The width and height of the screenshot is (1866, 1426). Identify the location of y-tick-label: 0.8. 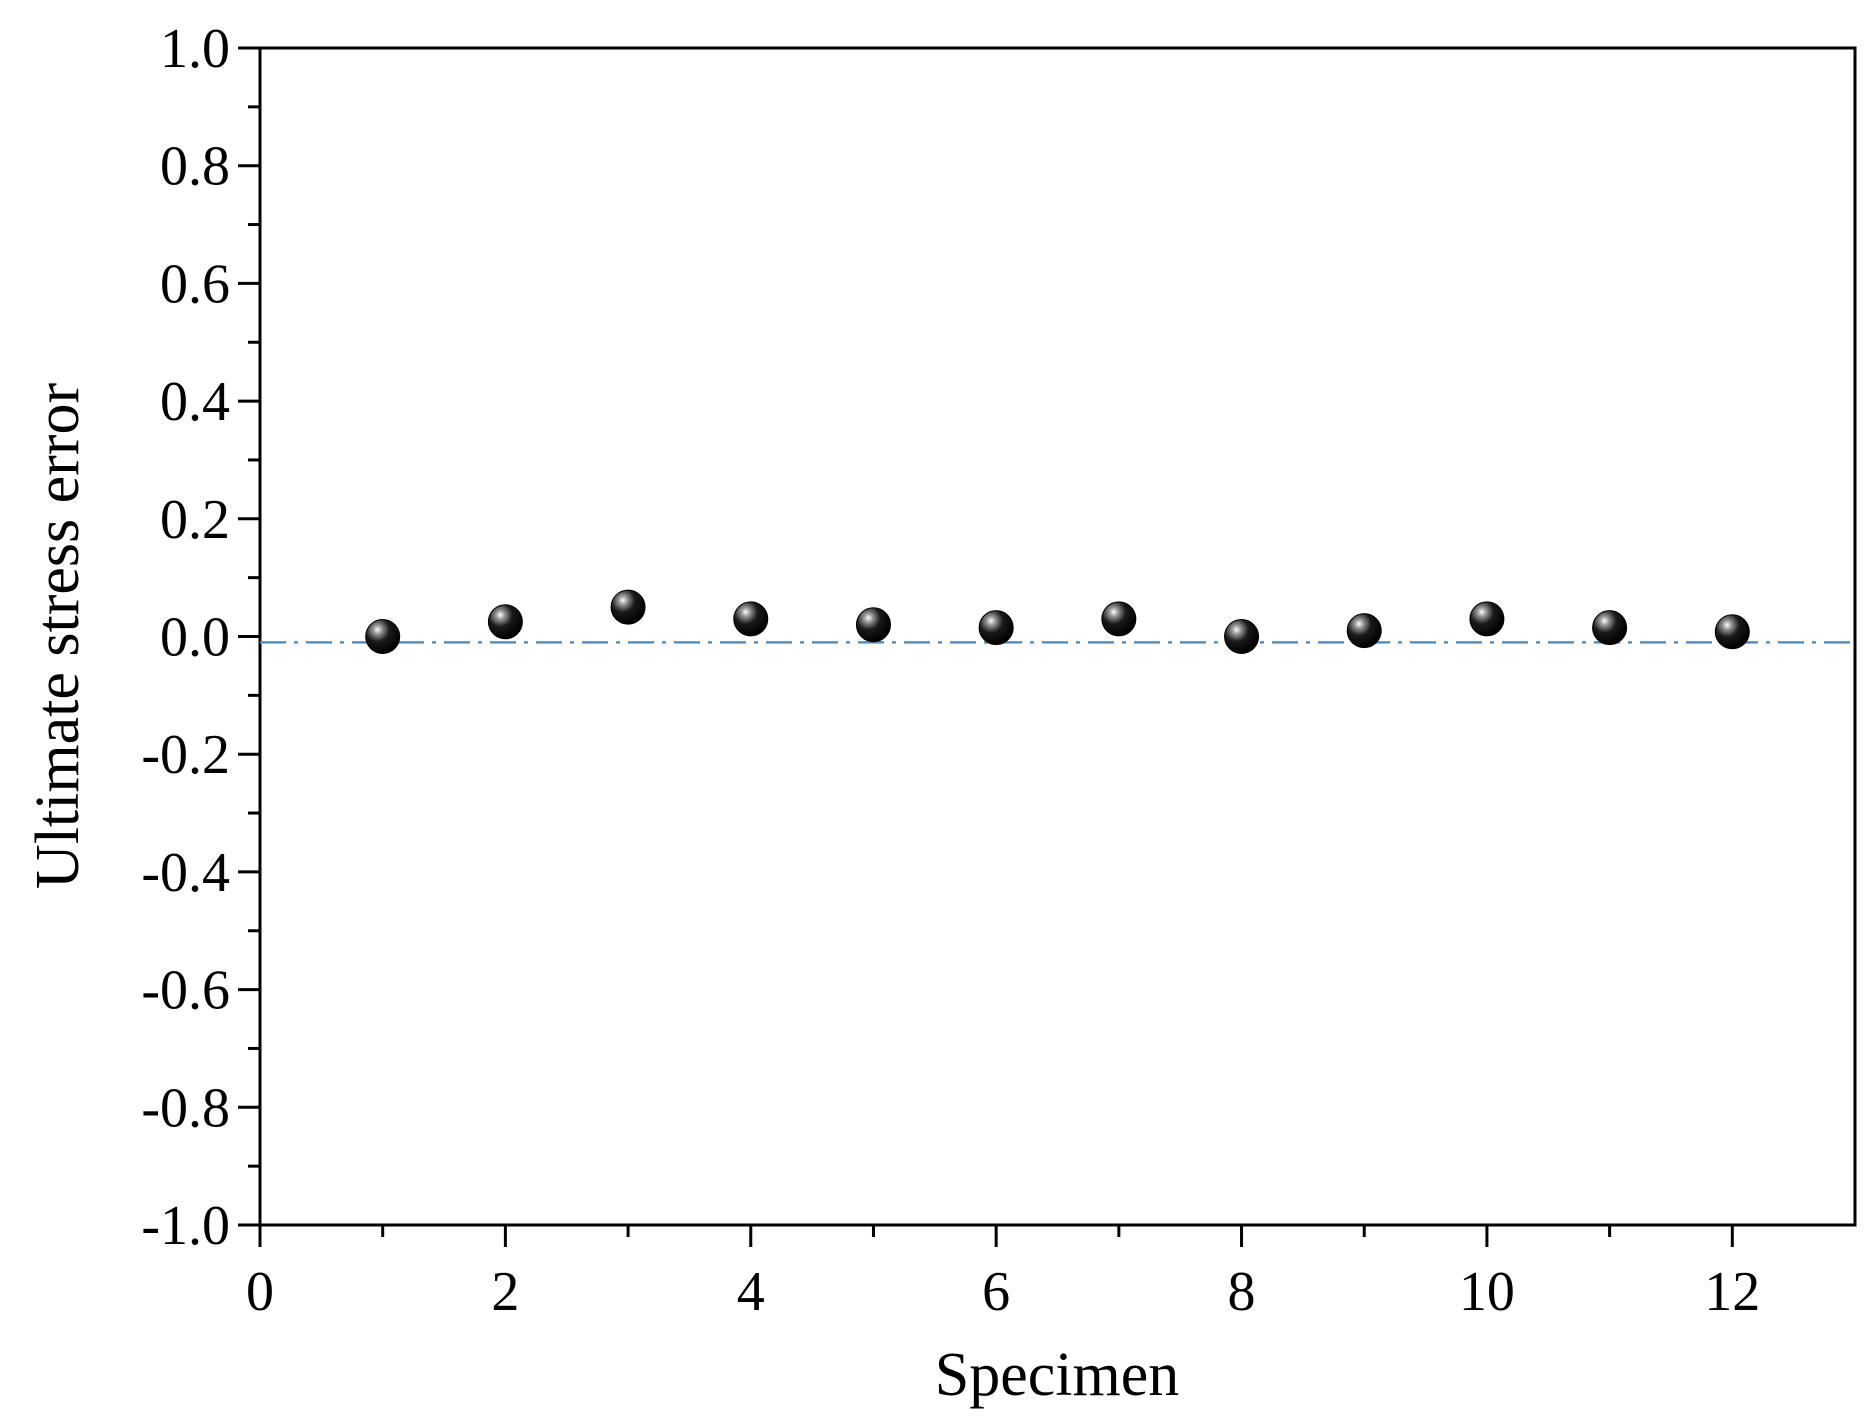
(195, 167).